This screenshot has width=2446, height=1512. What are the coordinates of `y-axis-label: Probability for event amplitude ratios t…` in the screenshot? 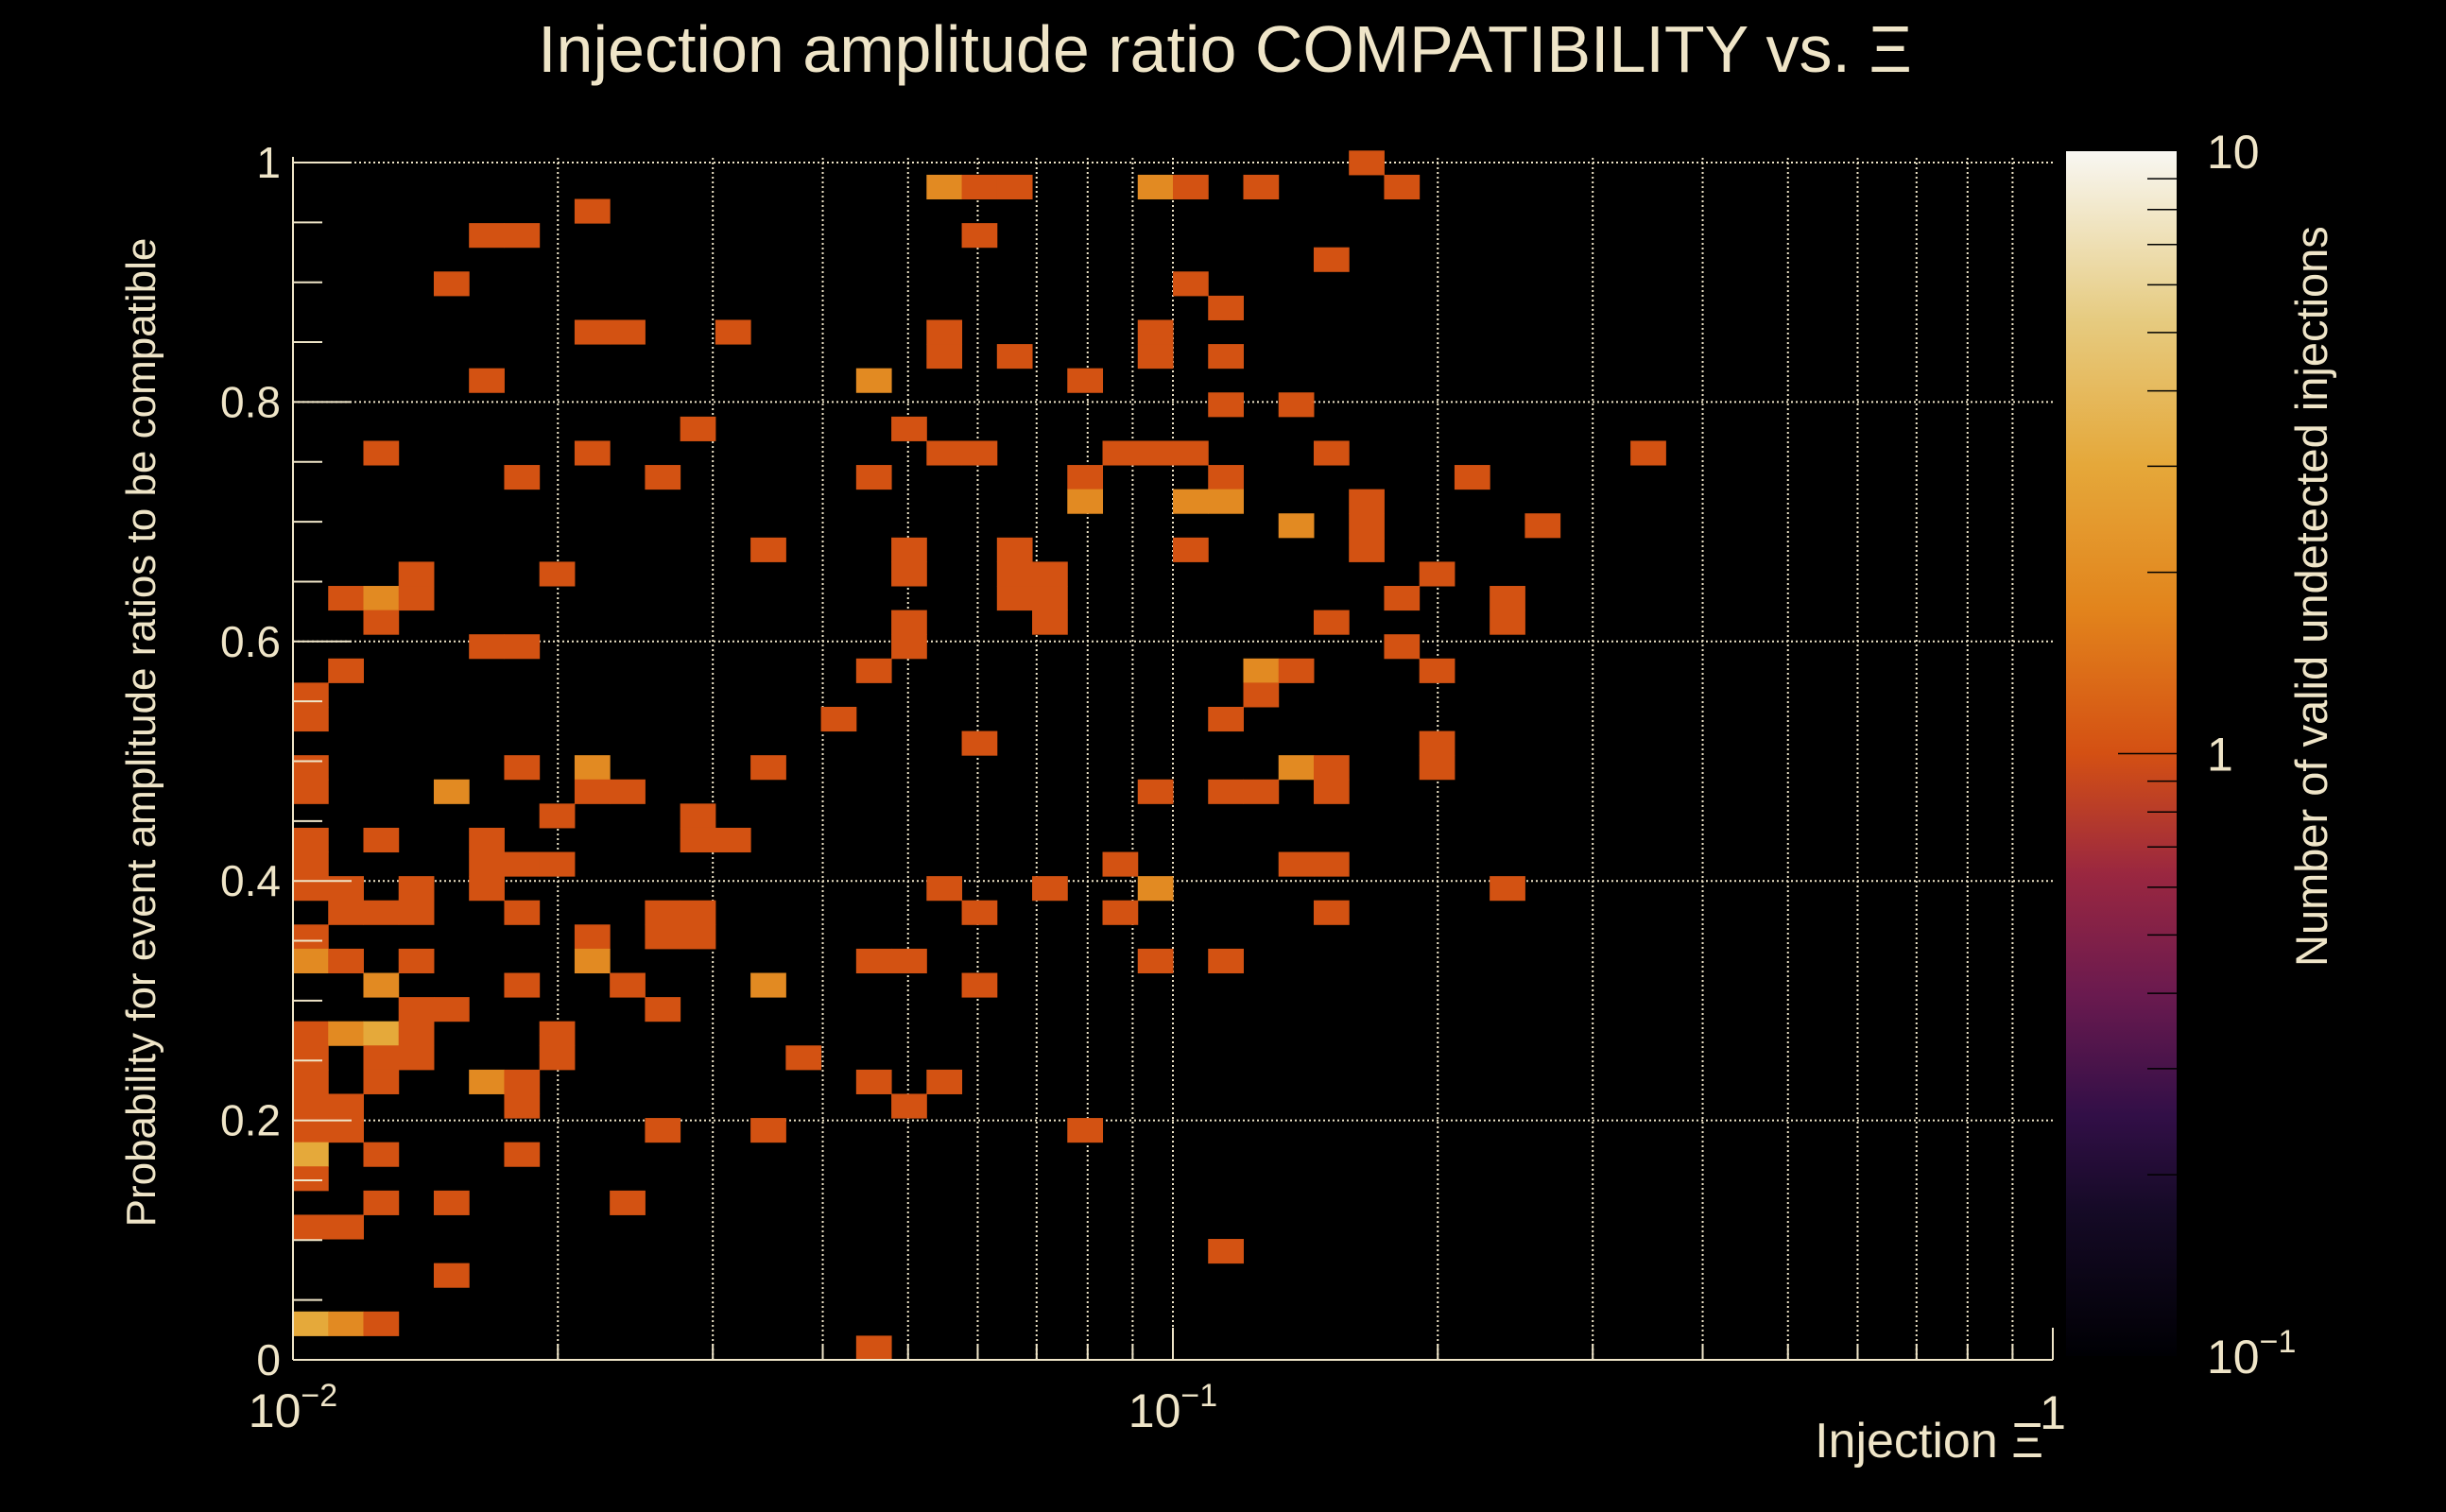 It's located at (141, 733).